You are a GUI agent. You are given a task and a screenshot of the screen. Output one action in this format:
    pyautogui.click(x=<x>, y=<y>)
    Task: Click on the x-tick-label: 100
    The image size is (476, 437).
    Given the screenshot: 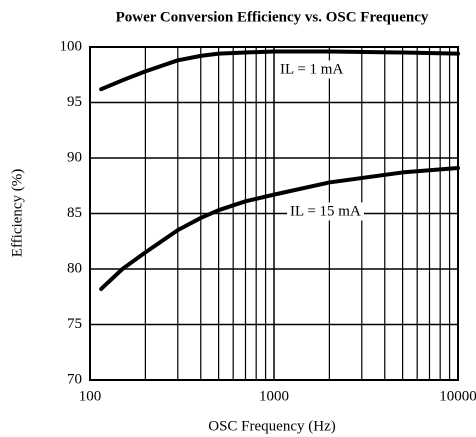 What is the action you would take?
    pyautogui.click(x=90, y=396)
    